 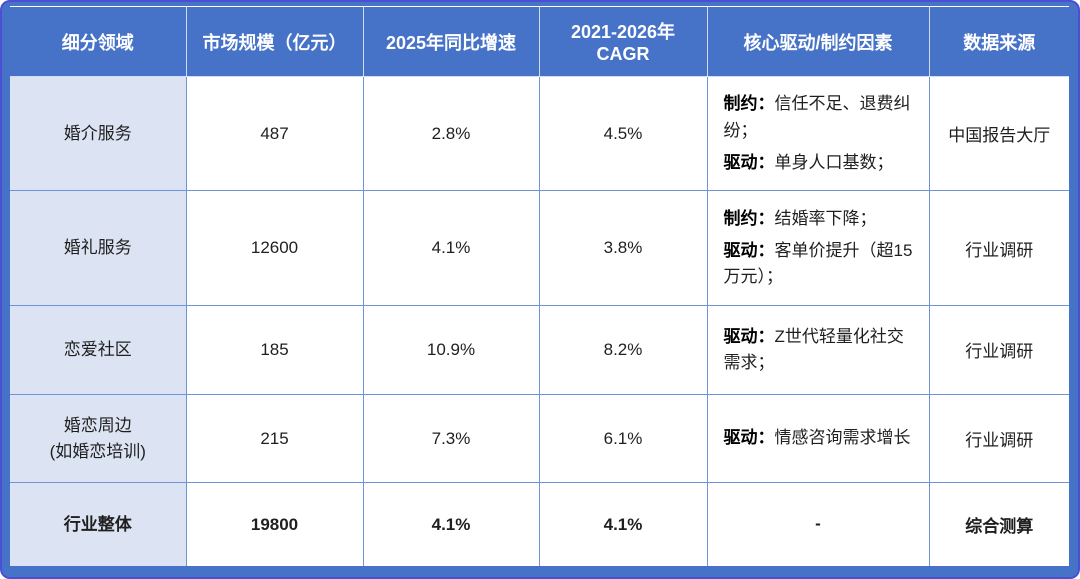 I want to click on cell-factors: 制约：结婚率下降； 驱动：客单价提升（超15万元）；, so click(x=818, y=248).